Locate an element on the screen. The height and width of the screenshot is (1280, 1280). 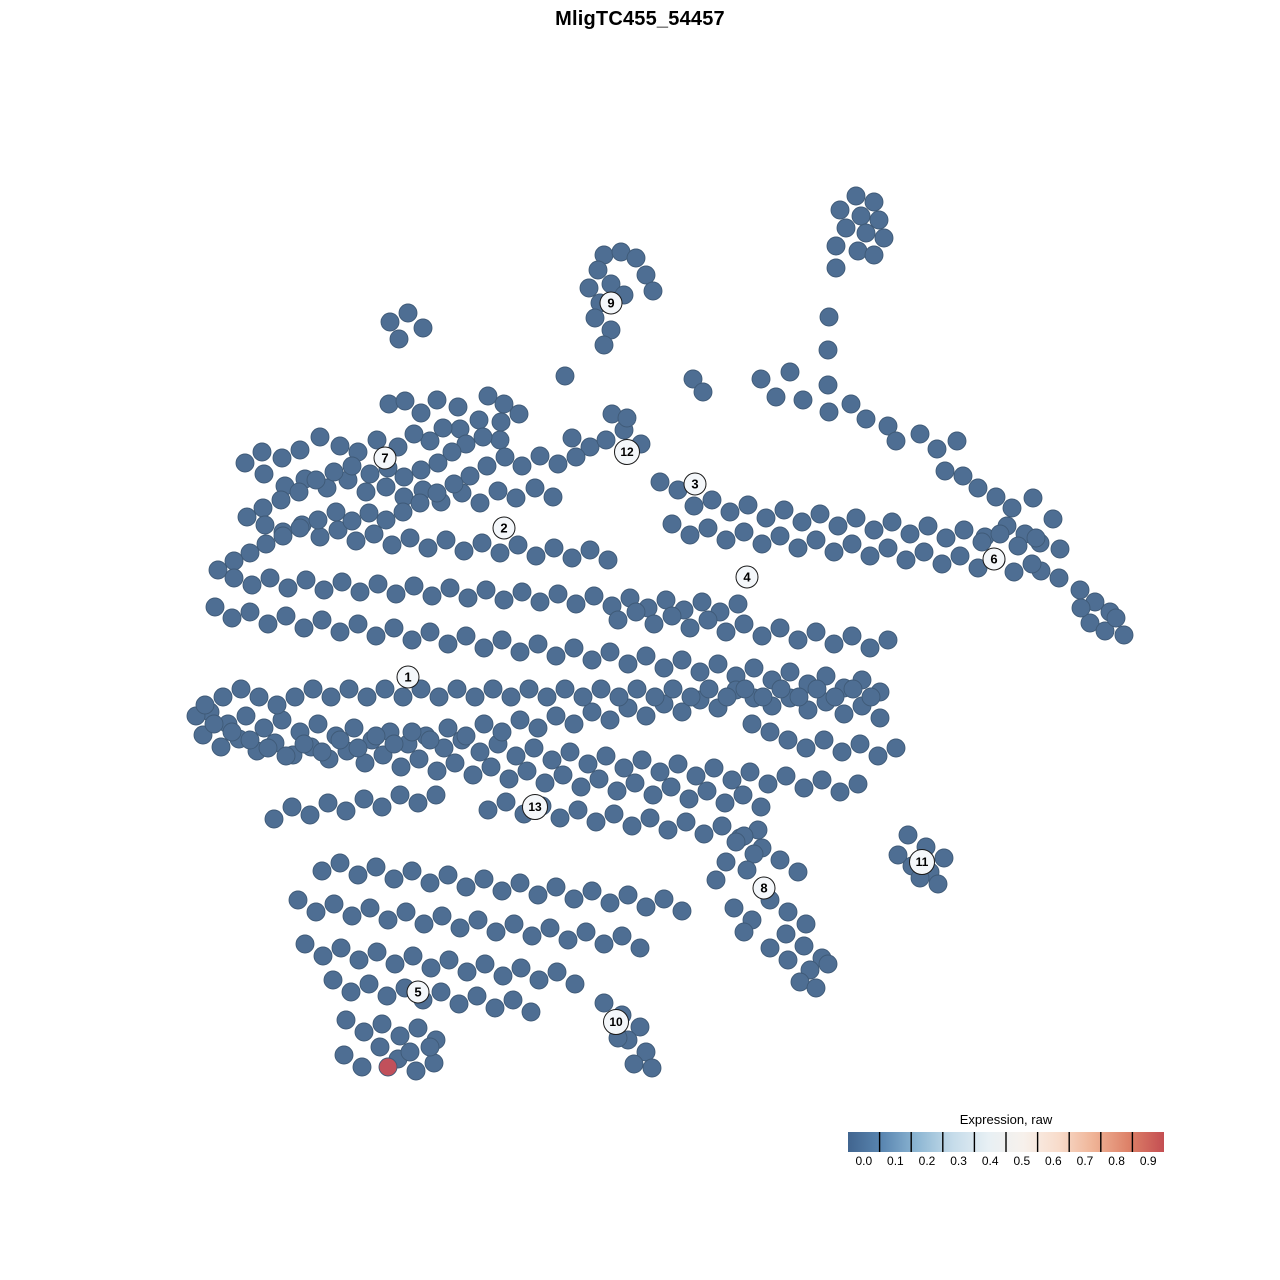
cluster-label-12: 12 is located at coordinates (627, 452).